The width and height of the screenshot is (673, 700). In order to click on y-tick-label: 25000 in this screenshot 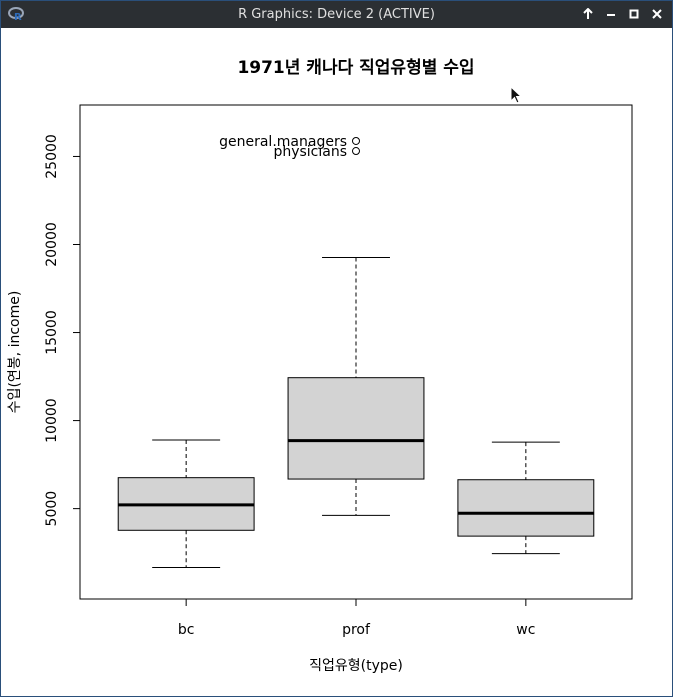, I will do `click(52, 156)`.